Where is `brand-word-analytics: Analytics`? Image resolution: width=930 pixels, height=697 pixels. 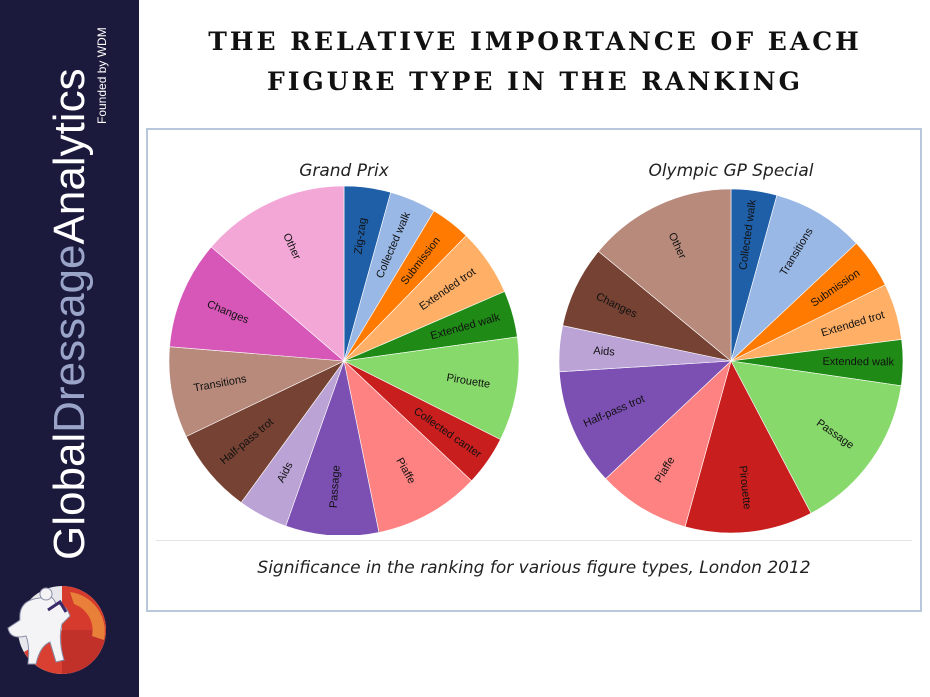
brand-word-analytics: Analytics is located at coordinates (69, 156).